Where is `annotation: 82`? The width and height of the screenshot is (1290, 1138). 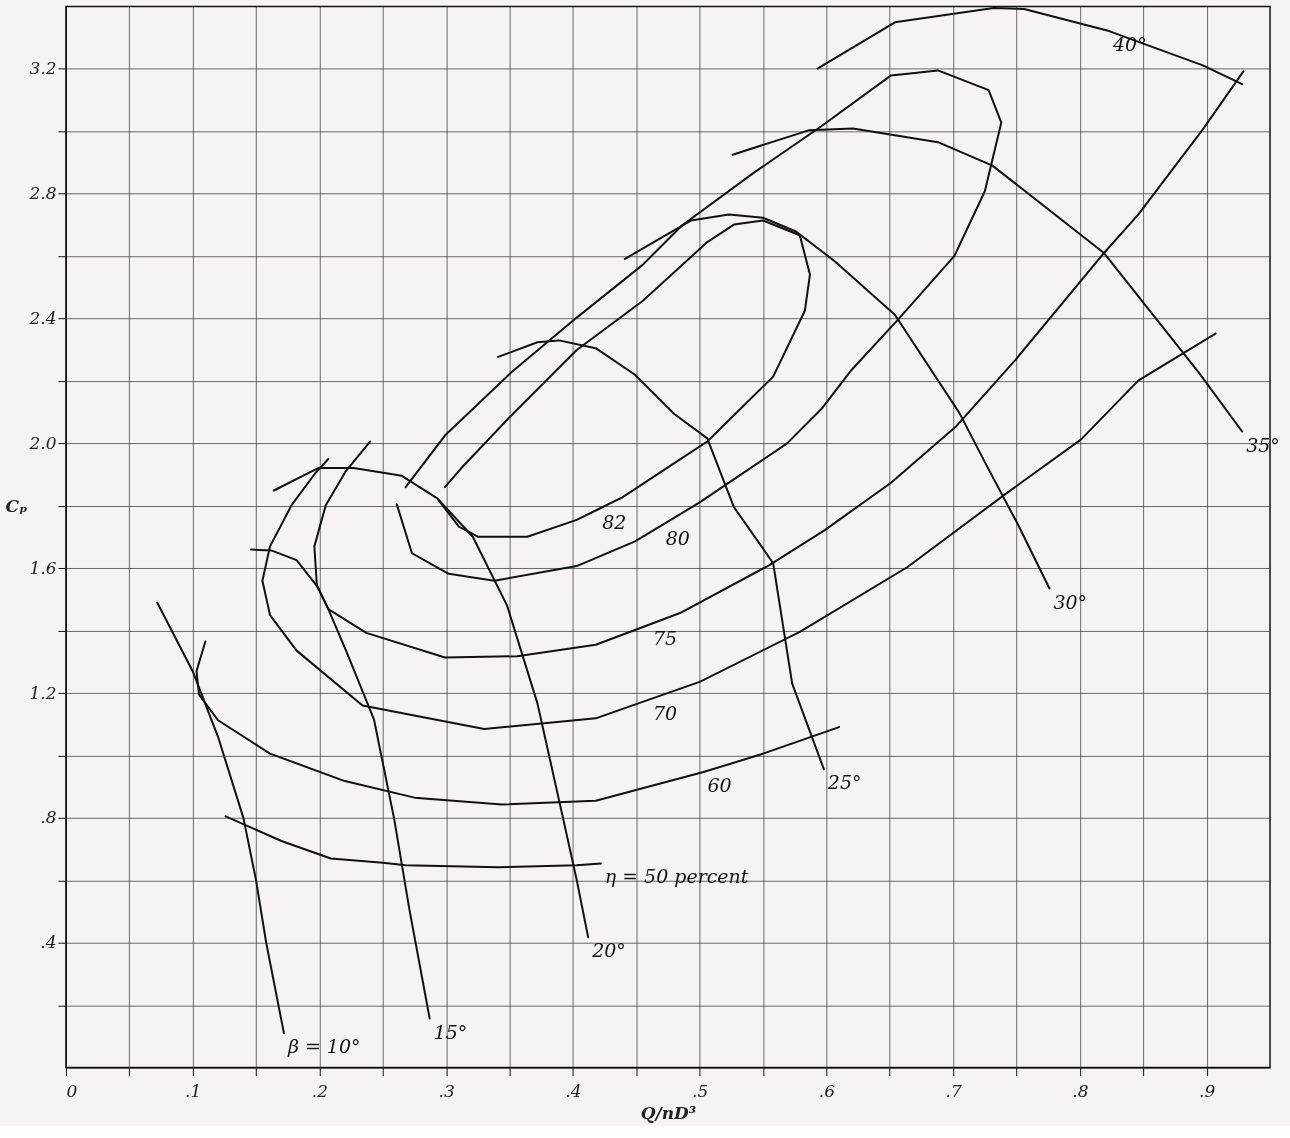
annotation: 82 is located at coordinates (614, 522).